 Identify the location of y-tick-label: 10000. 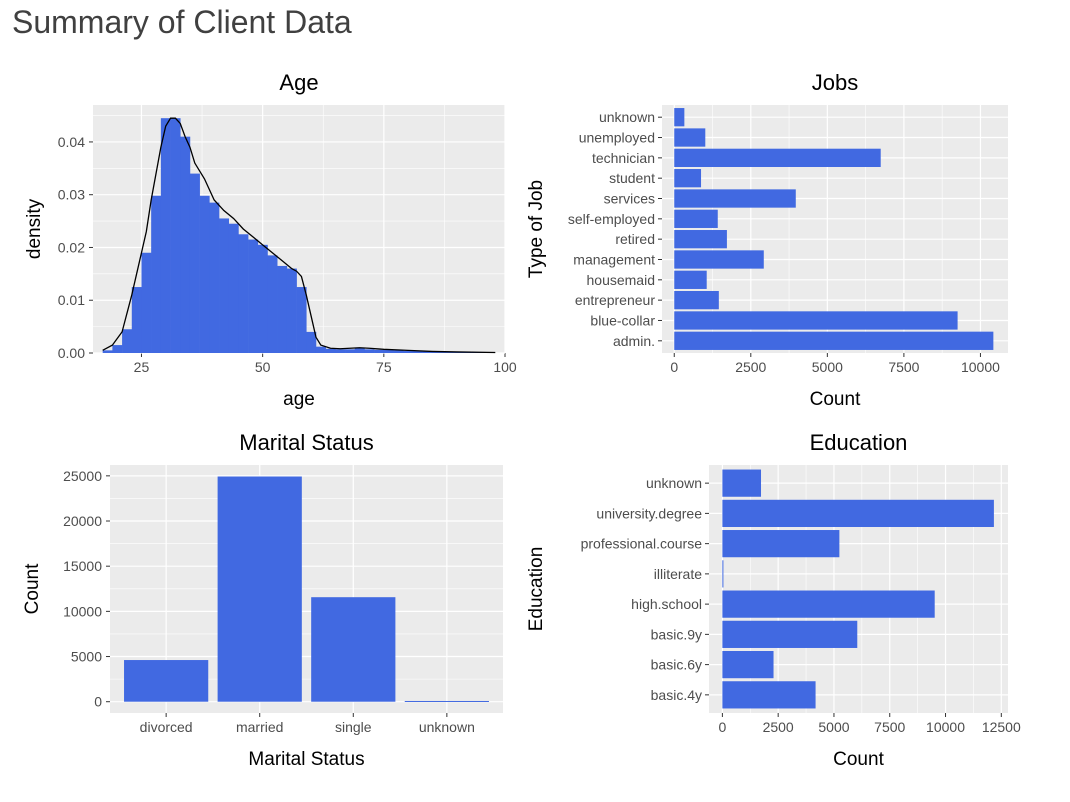
(82, 611).